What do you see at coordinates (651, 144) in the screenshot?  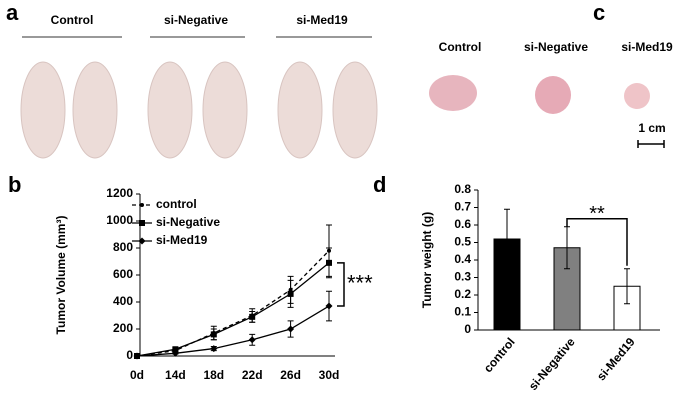 I see `scale-bar` at bounding box center [651, 144].